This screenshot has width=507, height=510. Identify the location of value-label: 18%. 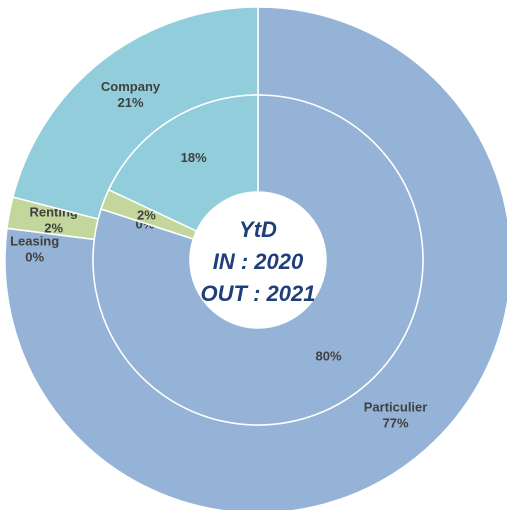
(194, 157).